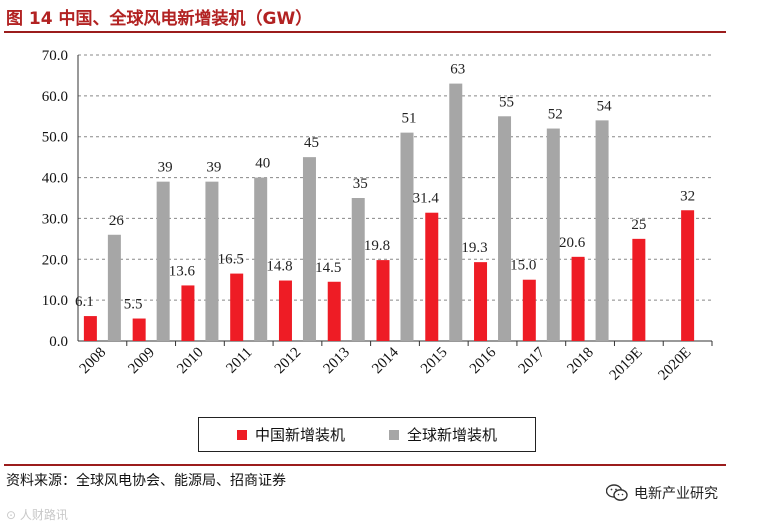  Describe the element at coordinates (55, 179) in the screenshot. I see `y-tick-label: 40.0` at that location.